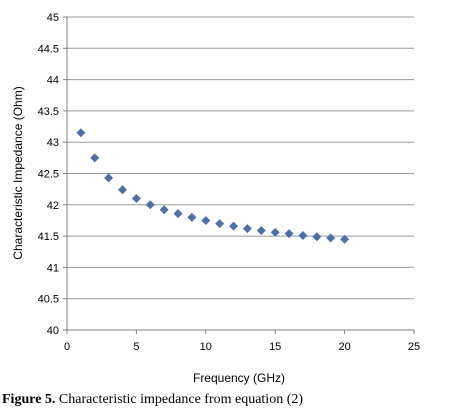 The height and width of the screenshot is (408, 474). I want to click on x-tick-label: 0, so click(67, 347).